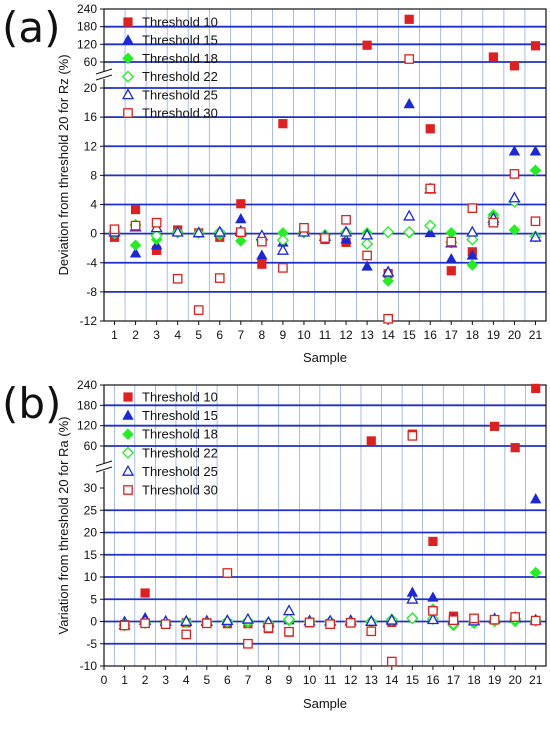 Image resolution: width=550 pixels, height=748 pixels. What do you see at coordinates (91, 146) in the screenshot?
I see `y-tick-label: 12` at bounding box center [91, 146].